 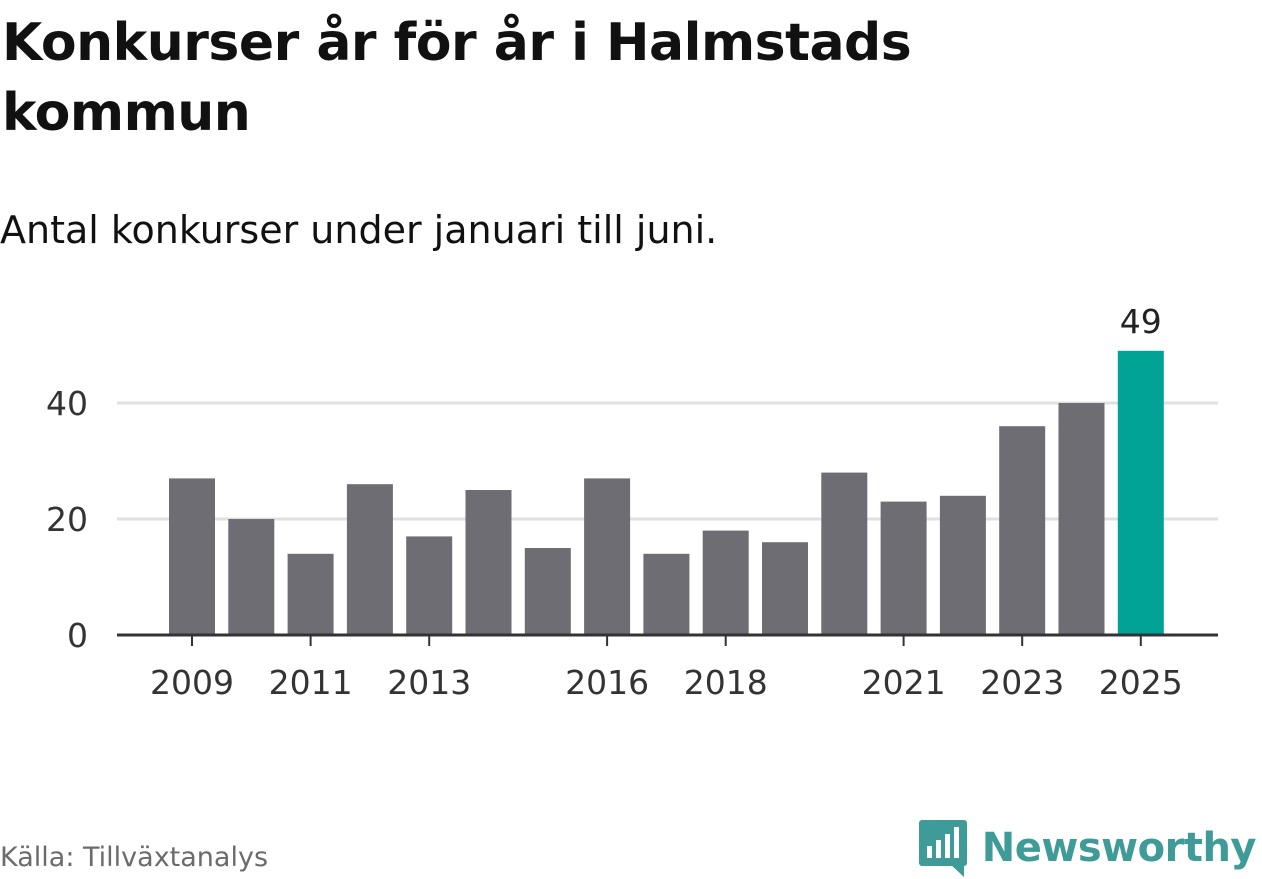 I want to click on y-tick-label: 40, so click(x=67, y=403).